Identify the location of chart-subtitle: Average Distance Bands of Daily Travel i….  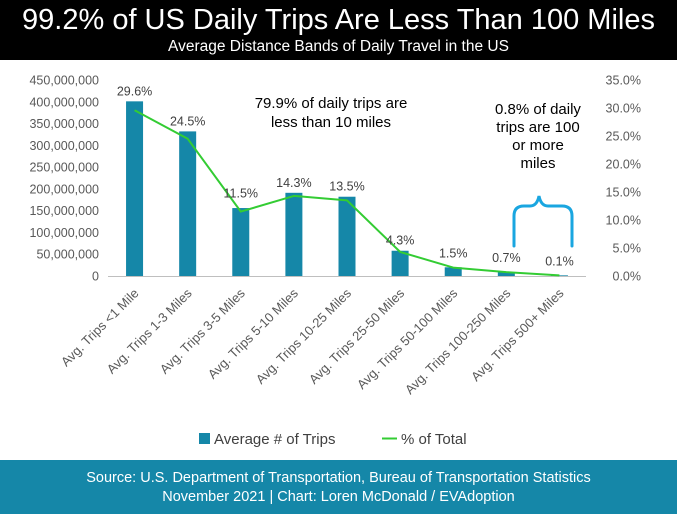
(338, 46).